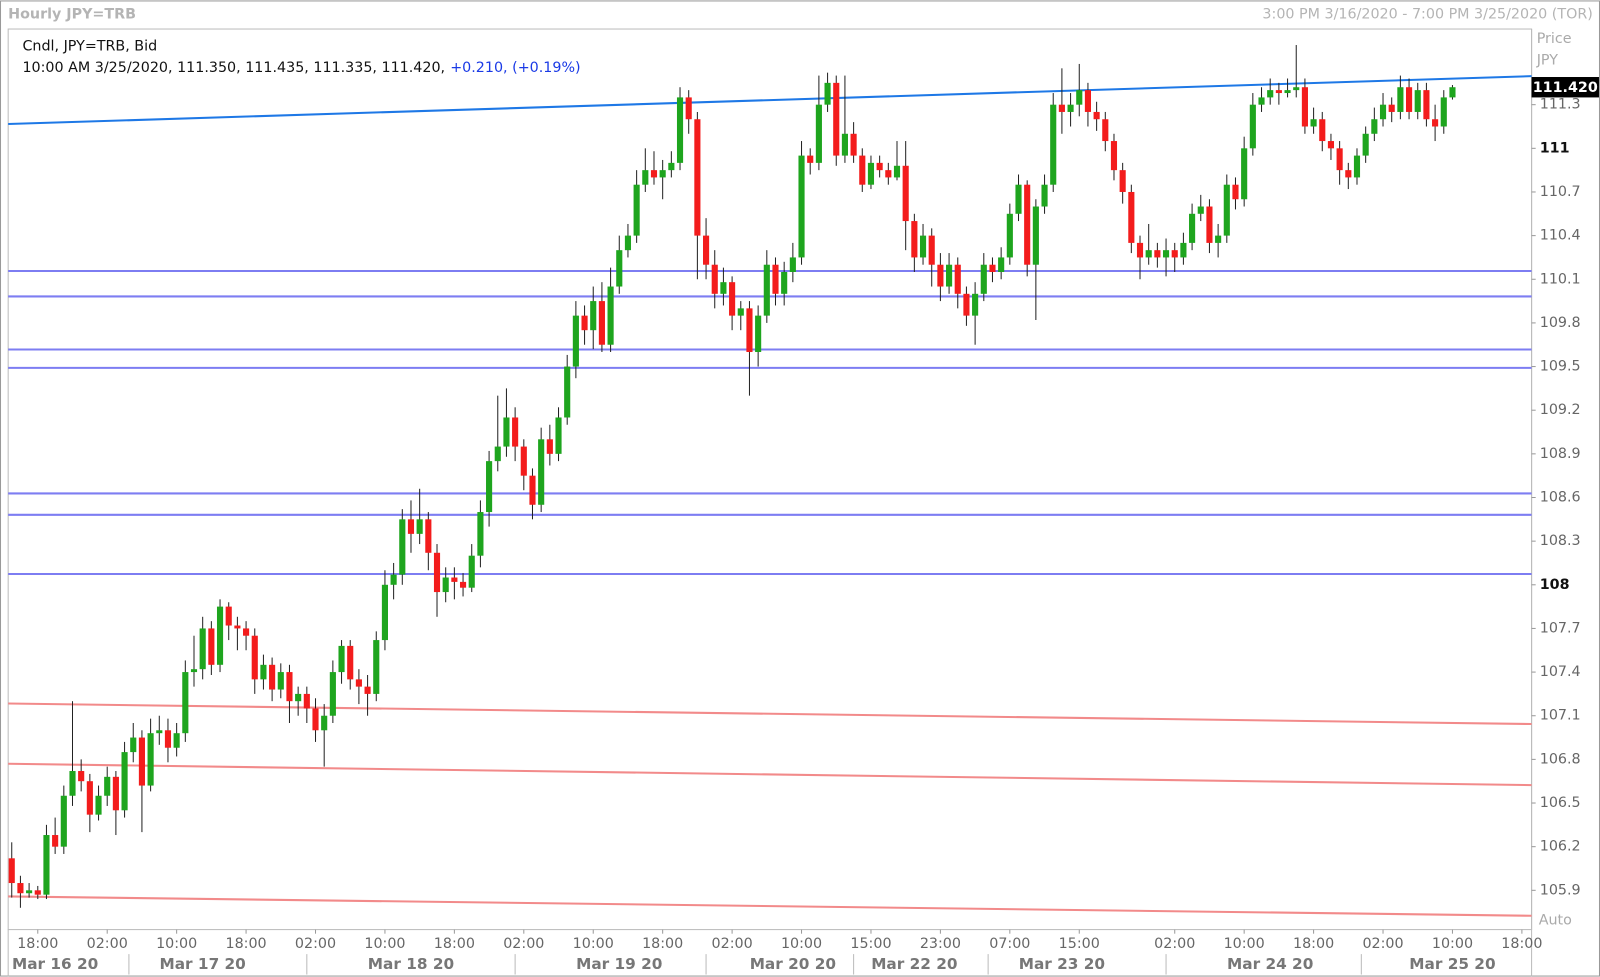 This screenshot has height=977, width=1600. Describe the element at coordinates (203, 964) in the screenshot. I see `date-label: Mar 17 20` at that location.